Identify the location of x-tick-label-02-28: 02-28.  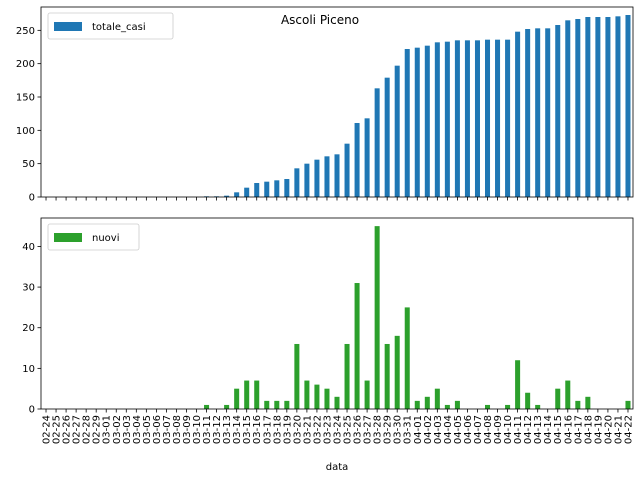
(87, 429).